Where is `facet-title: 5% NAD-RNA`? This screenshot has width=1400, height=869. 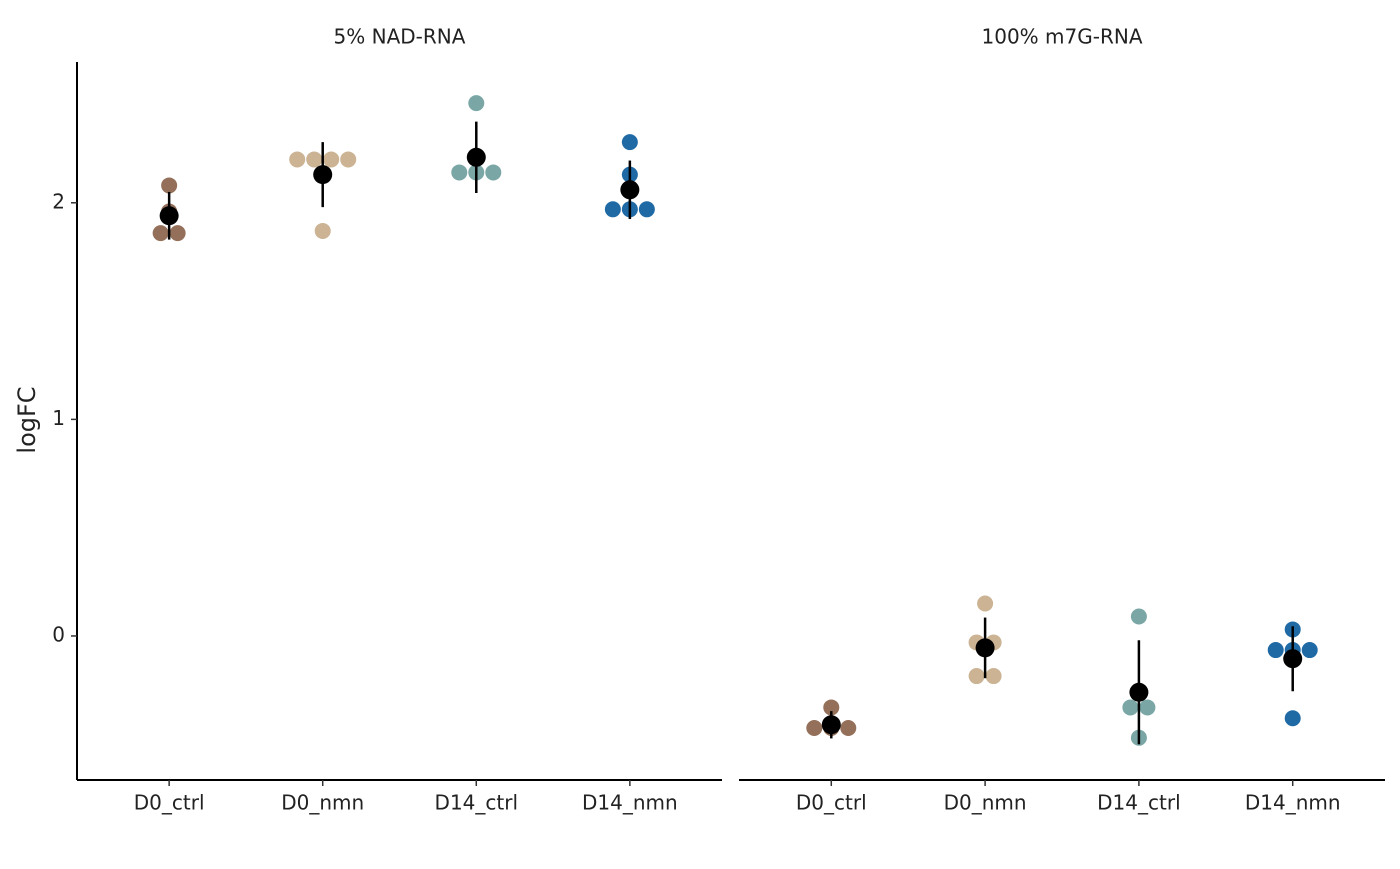 facet-title: 5% NAD-RNA is located at coordinates (400, 37).